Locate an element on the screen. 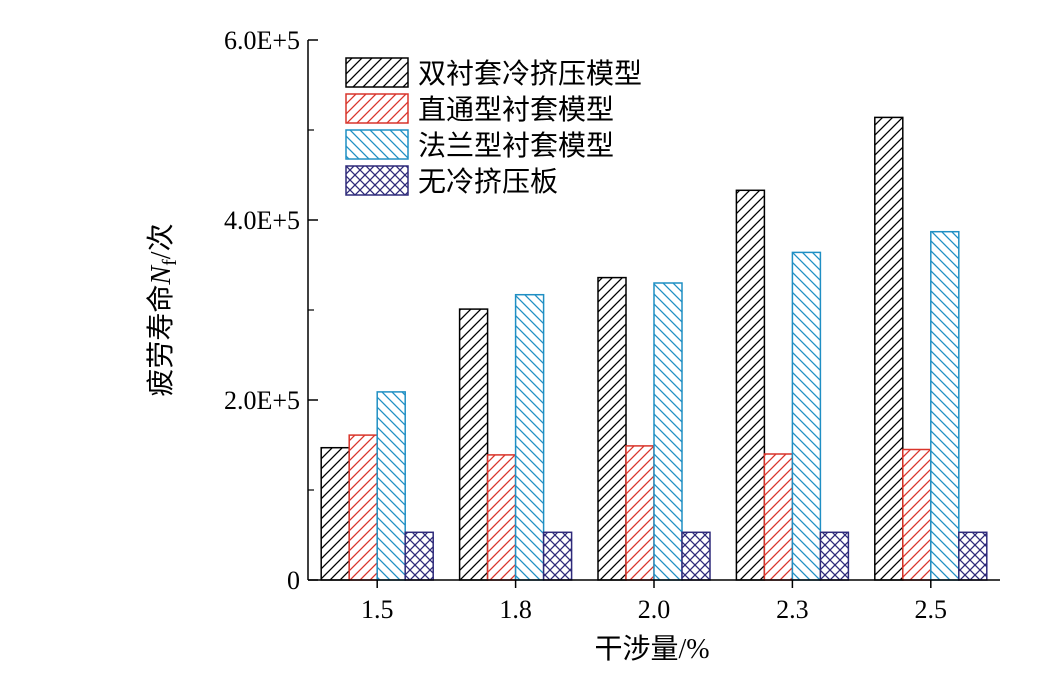  bar-2.3-series-3 is located at coordinates (806, 416).